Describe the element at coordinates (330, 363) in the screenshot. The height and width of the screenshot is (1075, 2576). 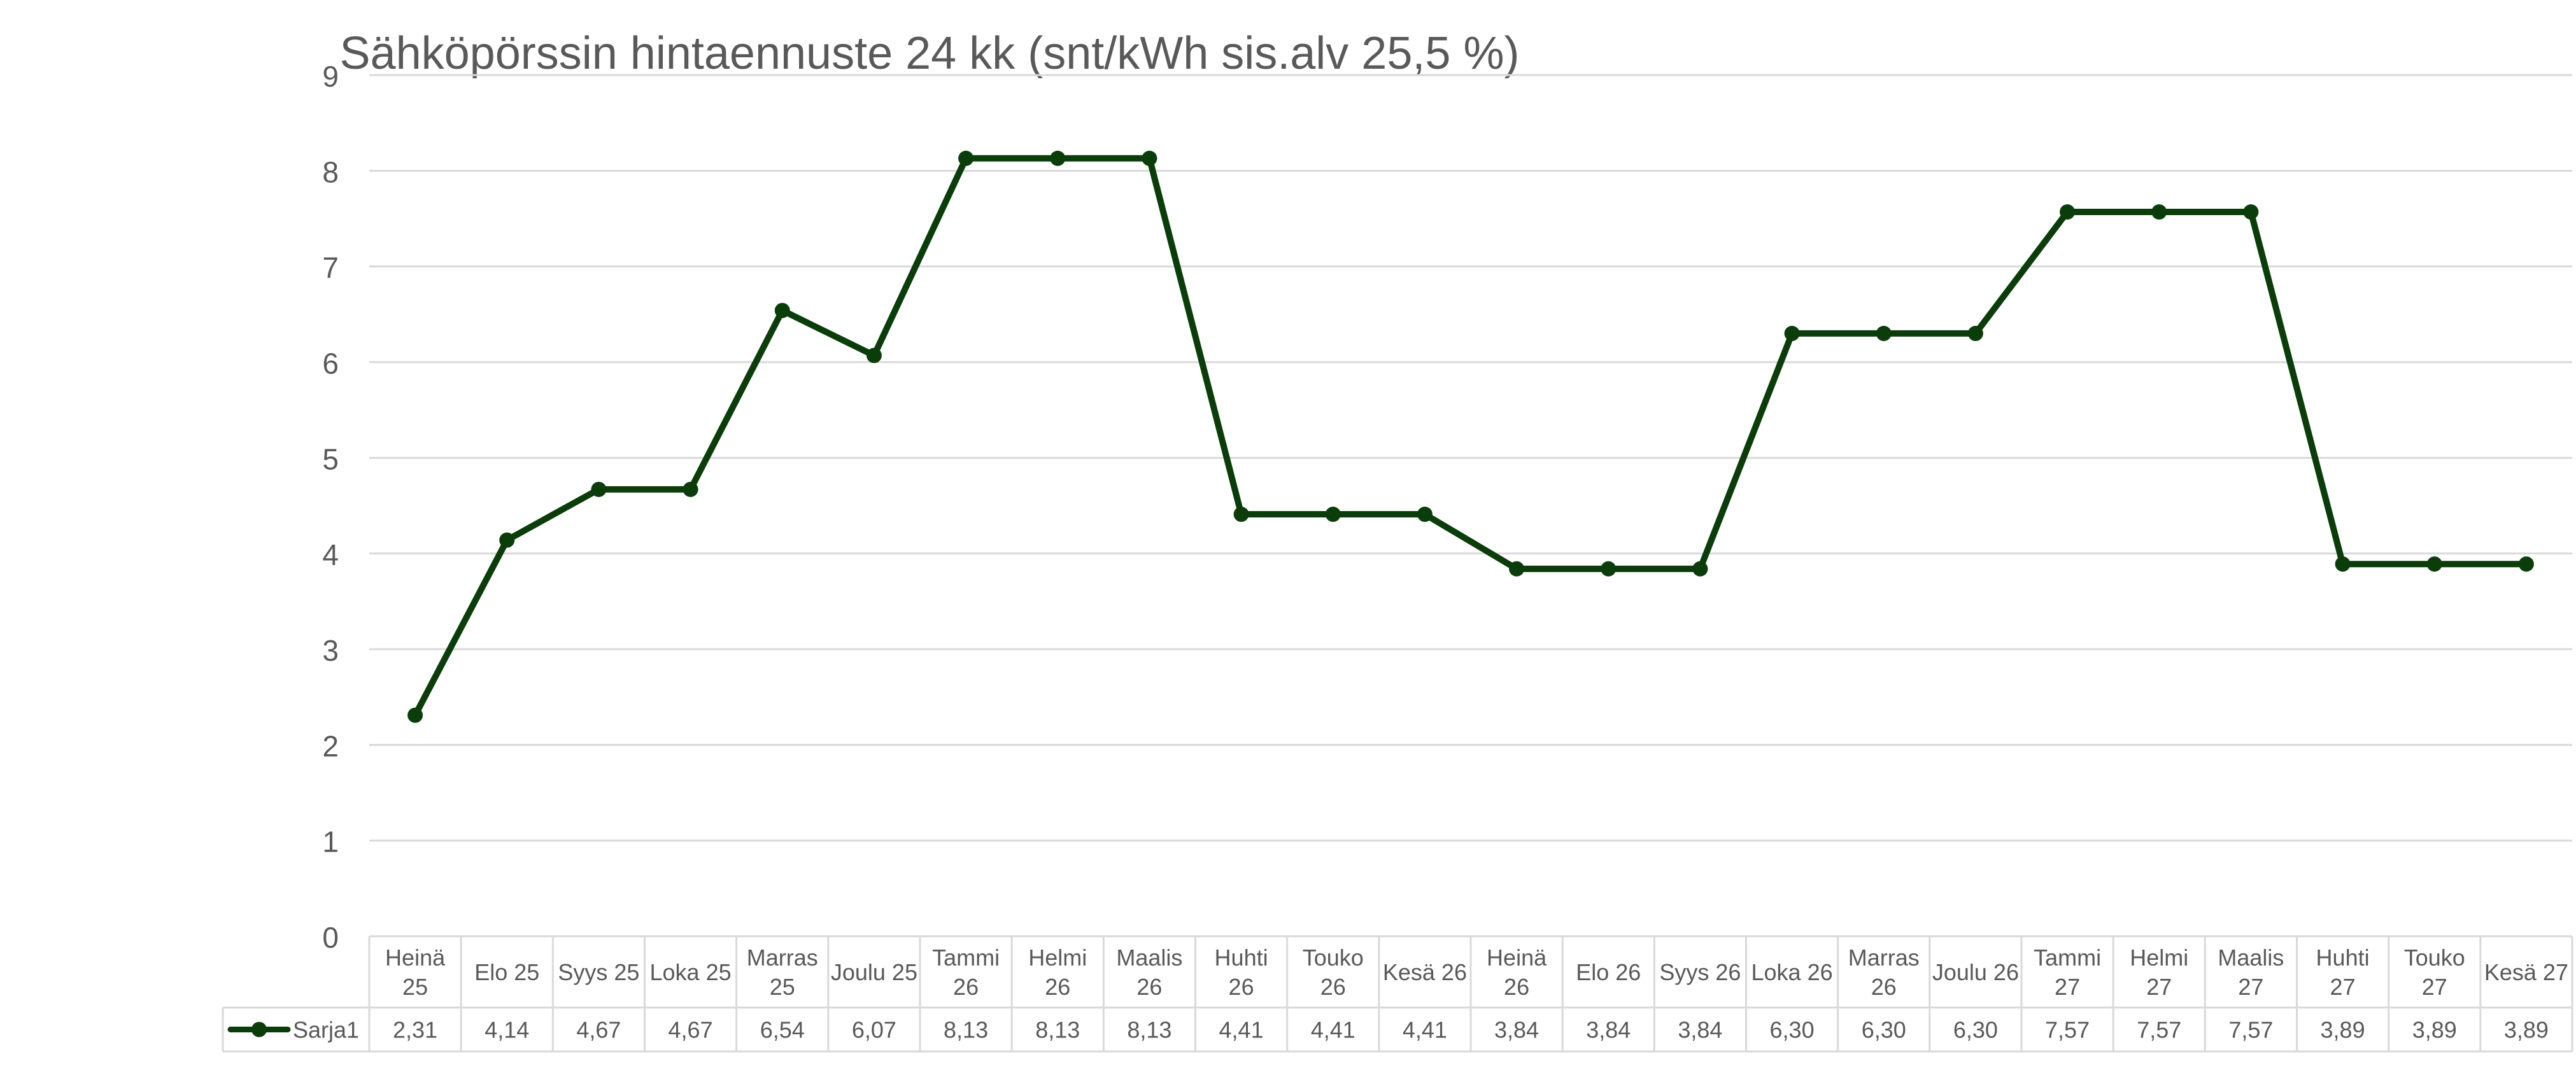
I see `y-tick-label: 6` at that location.